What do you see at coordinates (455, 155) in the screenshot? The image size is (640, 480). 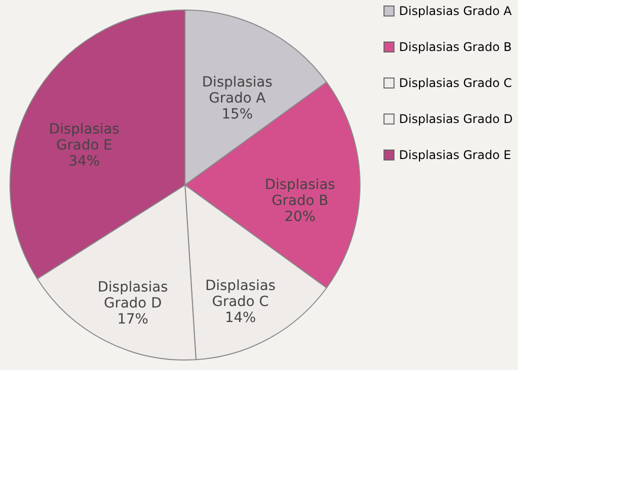 I see `legend-label: Displasias Grado E` at bounding box center [455, 155].